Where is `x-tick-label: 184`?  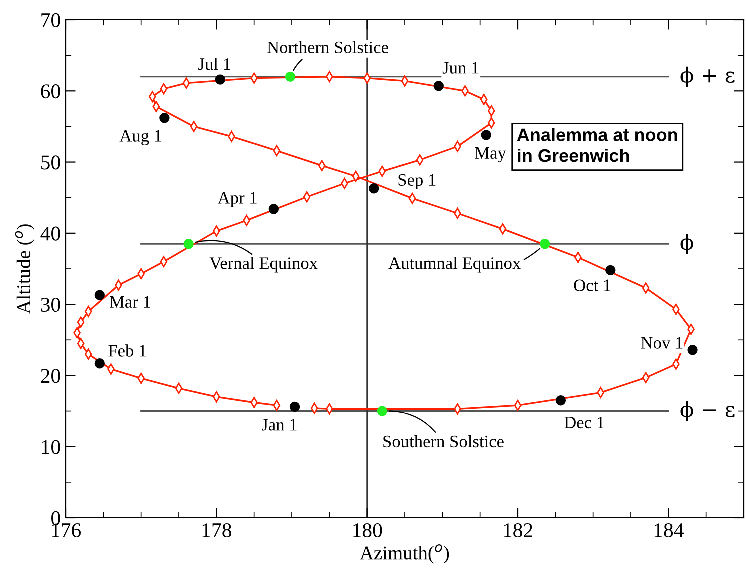 x-tick-label: 184 is located at coordinates (669, 530).